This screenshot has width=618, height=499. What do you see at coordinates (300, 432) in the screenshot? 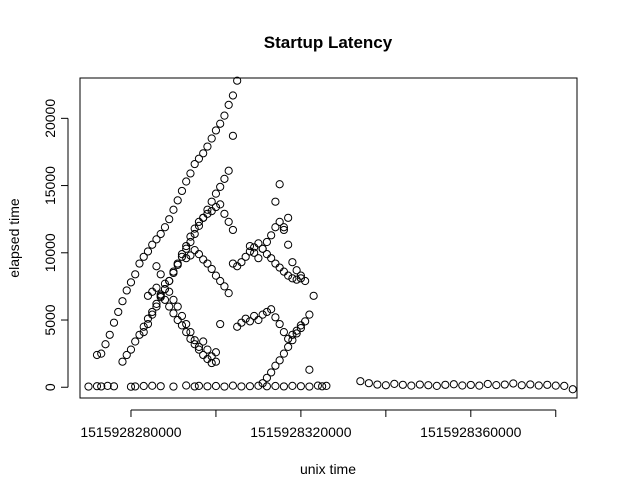
I see `x-tick-label: 1515928320000` at bounding box center [300, 432].